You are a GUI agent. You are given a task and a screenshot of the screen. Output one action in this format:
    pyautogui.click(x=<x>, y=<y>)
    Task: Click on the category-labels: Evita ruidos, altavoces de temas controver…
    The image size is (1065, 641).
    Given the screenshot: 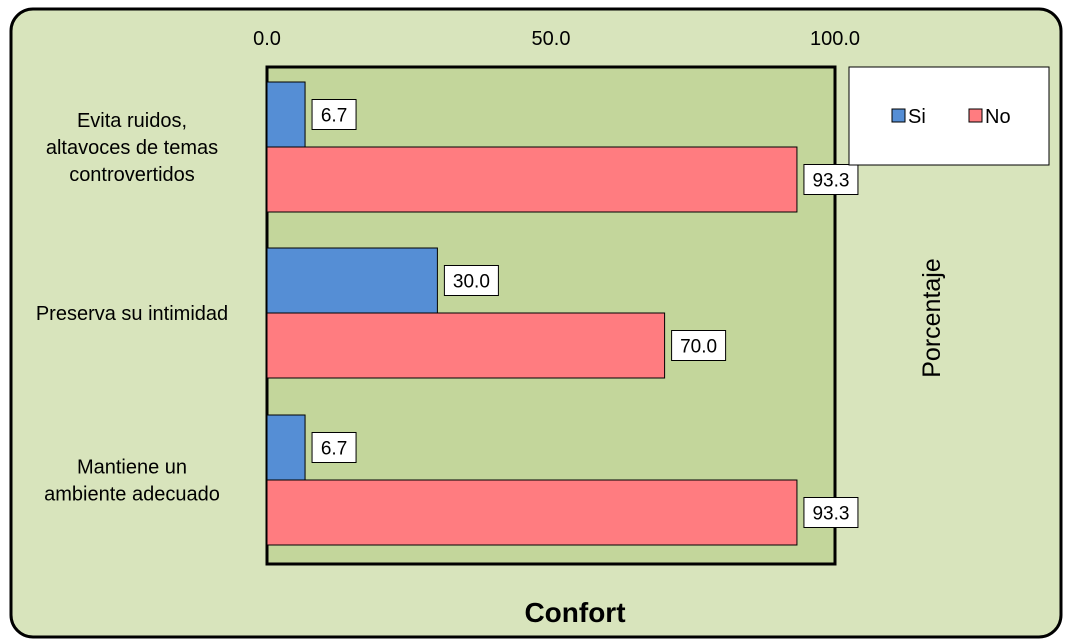 What is the action you would take?
    pyautogui.click(x=132, y=308)
    